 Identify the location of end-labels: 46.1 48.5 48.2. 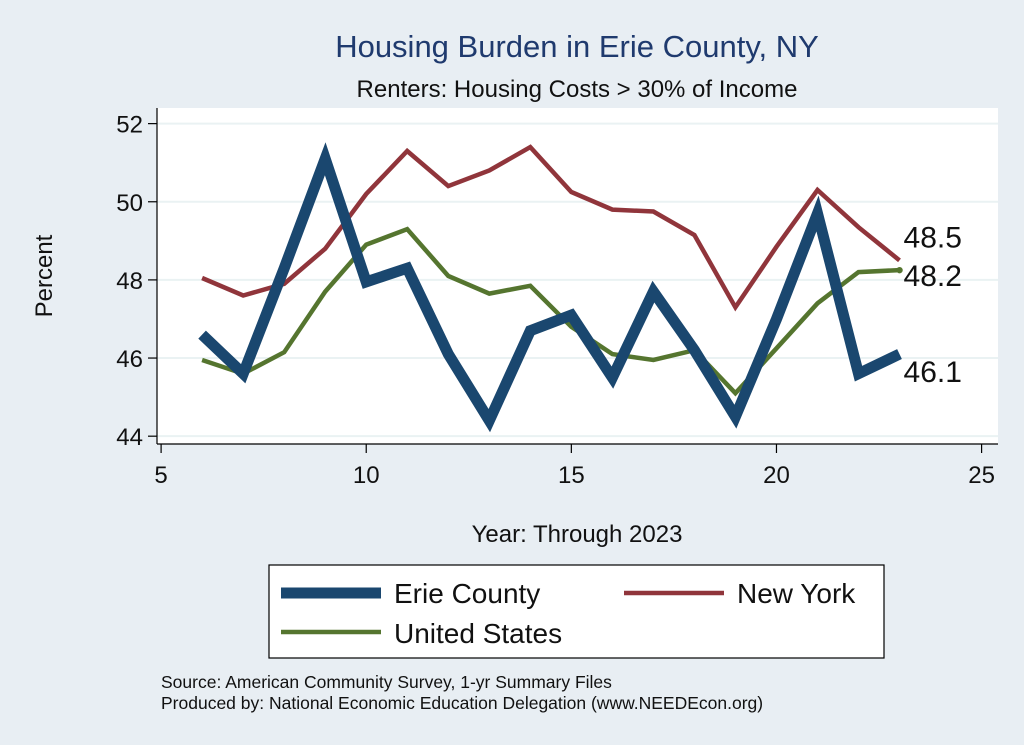
(933, 305).